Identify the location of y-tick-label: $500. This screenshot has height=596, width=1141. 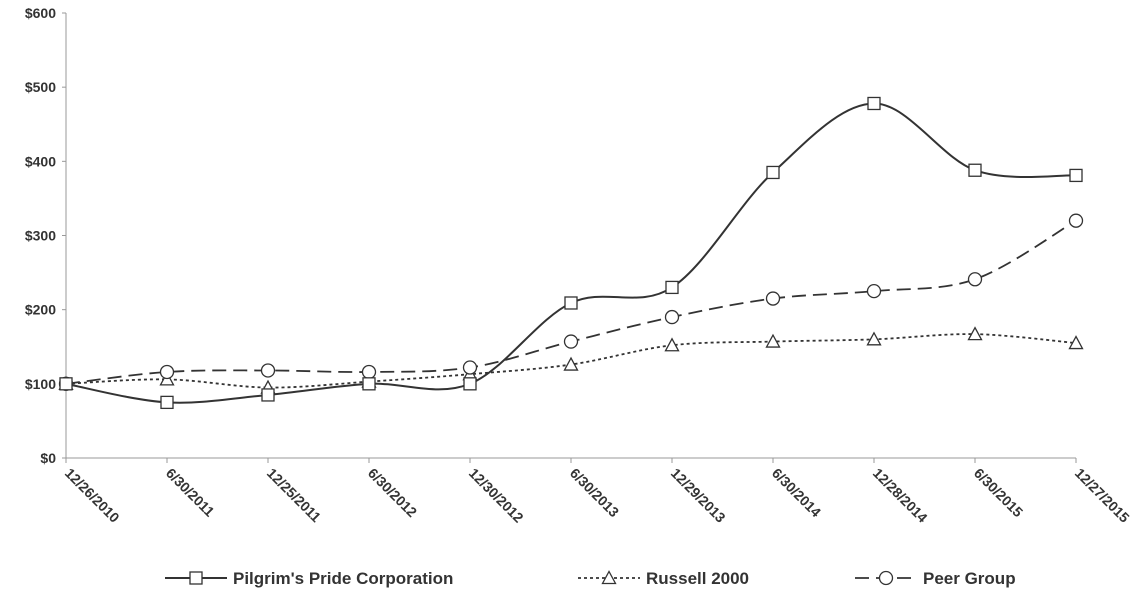
(40, 87).